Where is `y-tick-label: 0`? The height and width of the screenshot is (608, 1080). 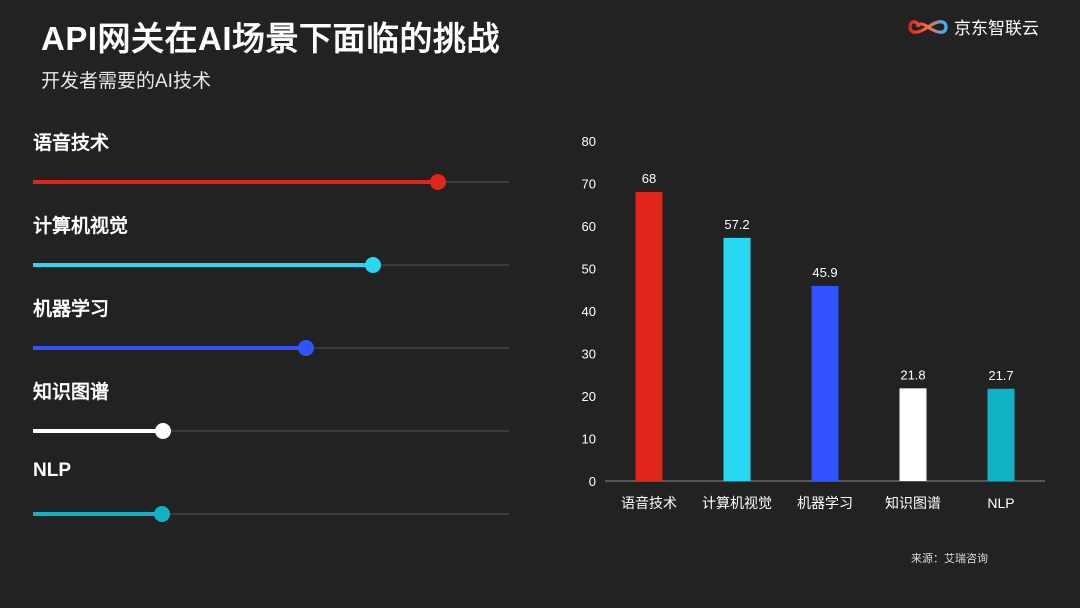 y-tick-label: 0 is located at coordinates (592, 481).